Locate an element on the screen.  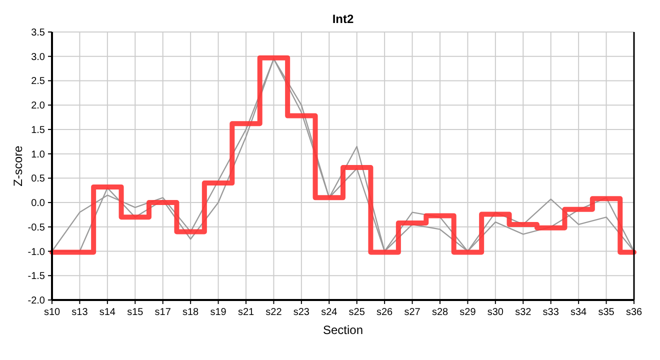
x-tick-label: s15 is located at coordinates (135, 312).